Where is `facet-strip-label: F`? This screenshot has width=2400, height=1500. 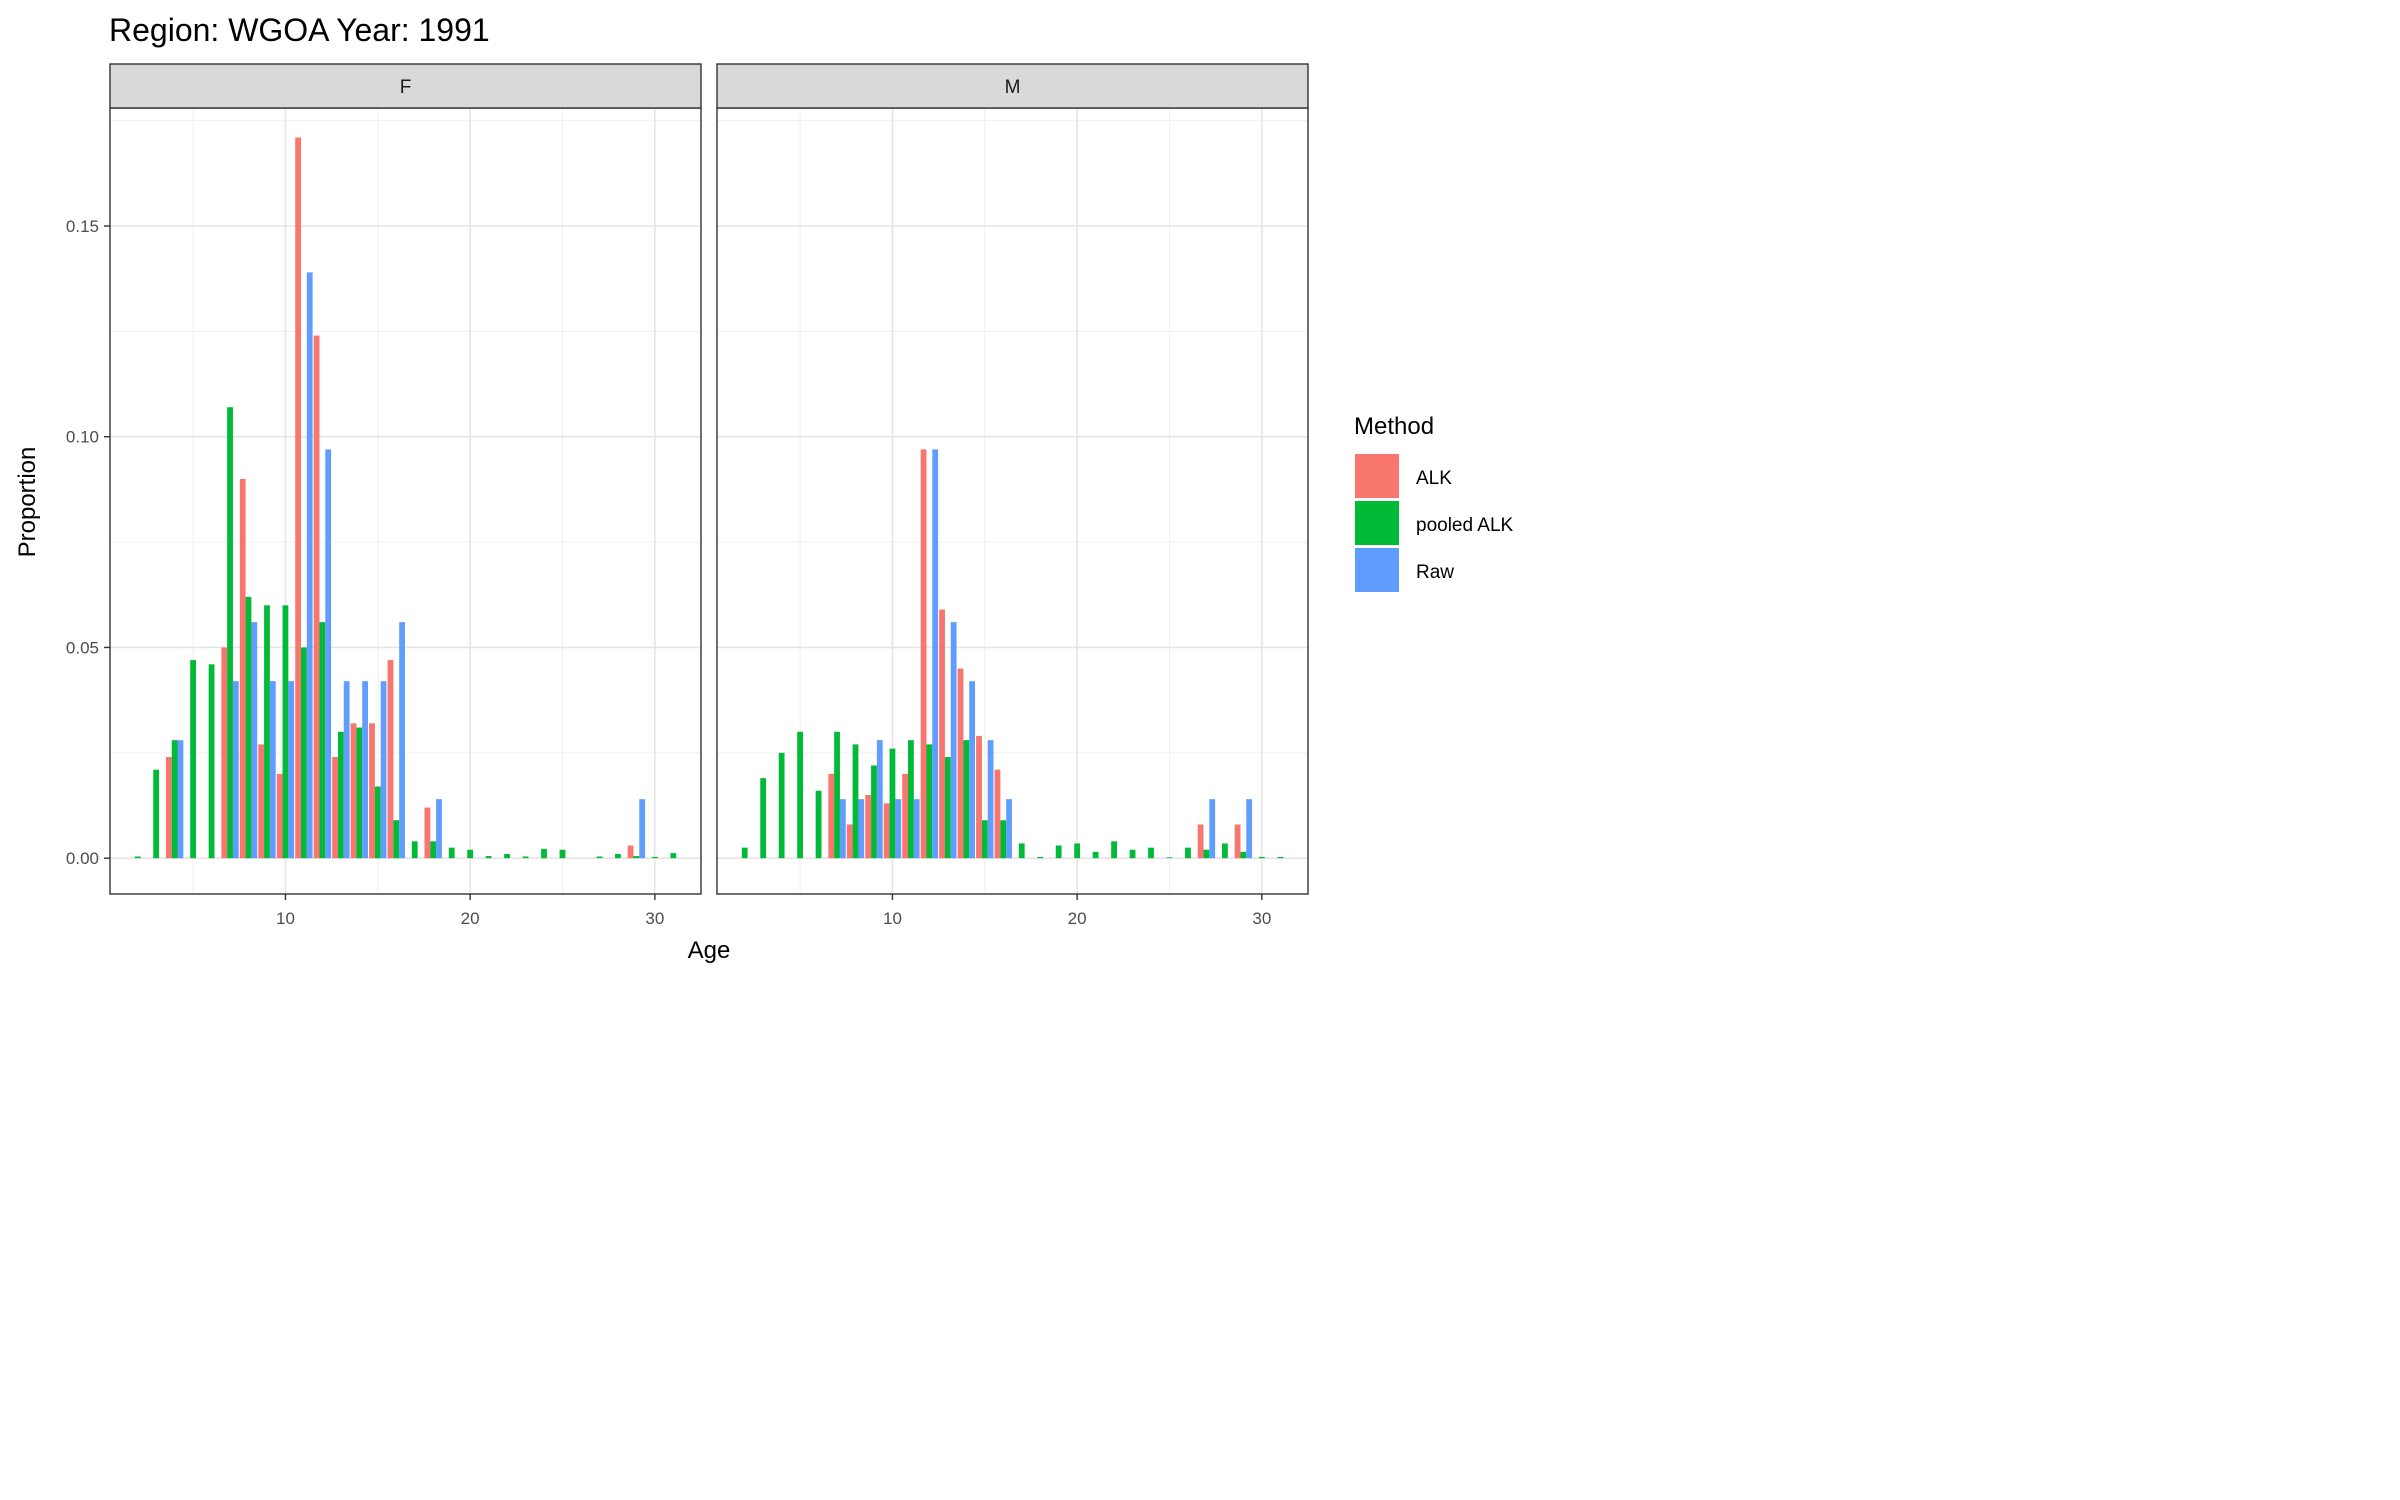
facet-strip-label: F is located at coordinates (406, 87).